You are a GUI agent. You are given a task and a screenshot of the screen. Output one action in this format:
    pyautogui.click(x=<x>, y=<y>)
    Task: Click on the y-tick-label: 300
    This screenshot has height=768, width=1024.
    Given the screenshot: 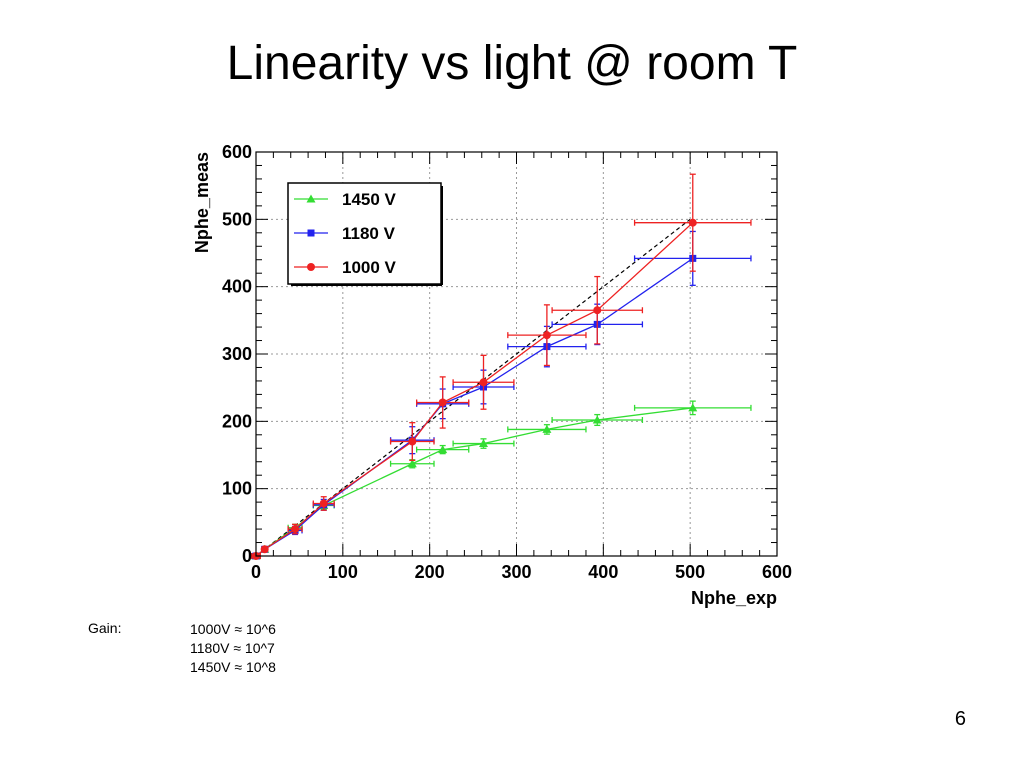 What is the action you would take?
    pyautogui.click(x=237, y=354)
    